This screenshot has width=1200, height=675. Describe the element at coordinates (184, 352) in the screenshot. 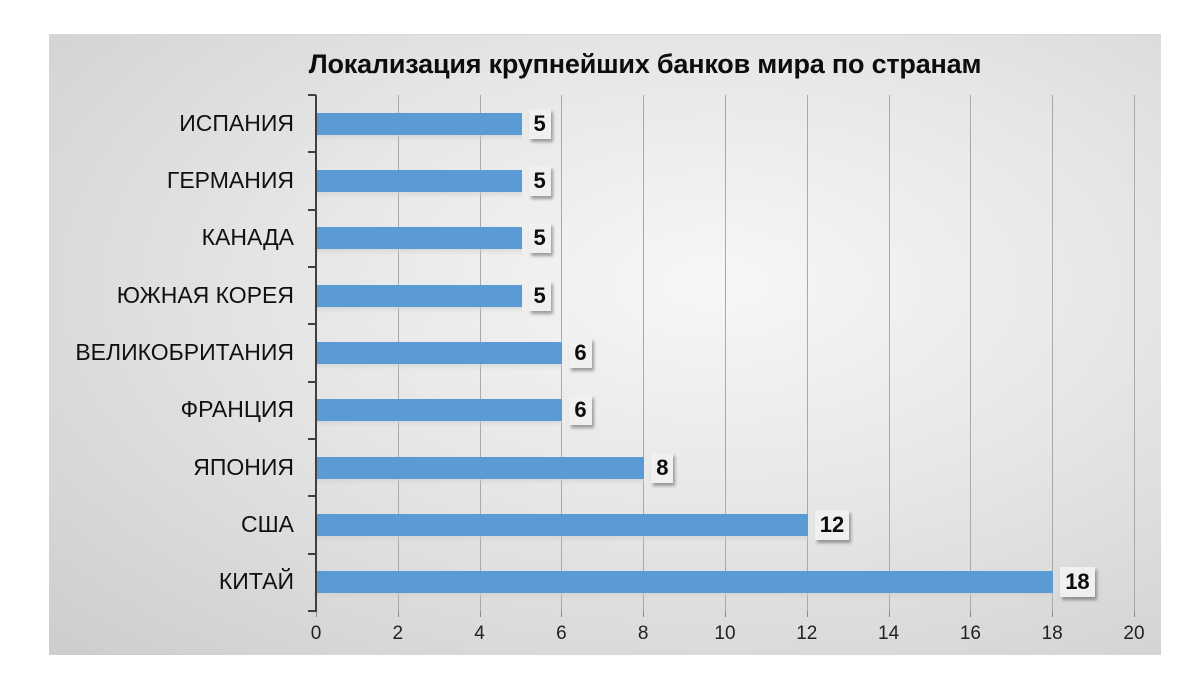

I see `category-label: ВЕЛИКОБРИТАНИЯ` at that location.